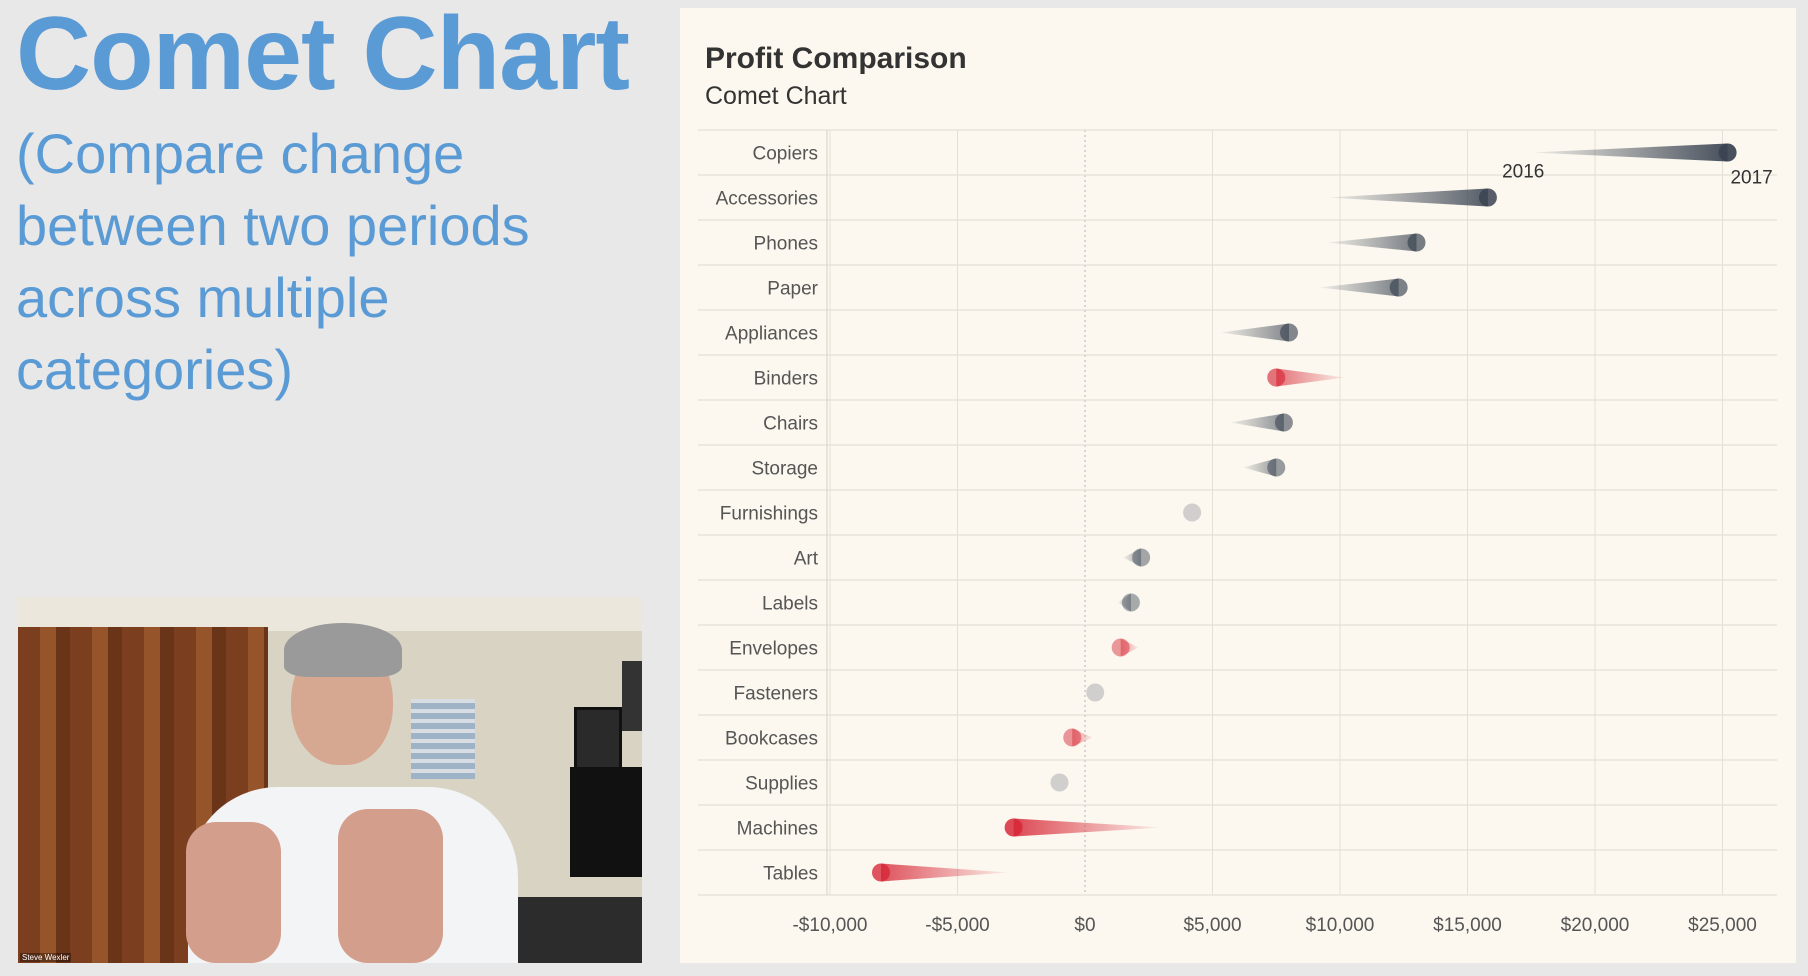  Describe the element at coordinates (786, 244) in the screenshot. I see `category-label: Phones` at that location.